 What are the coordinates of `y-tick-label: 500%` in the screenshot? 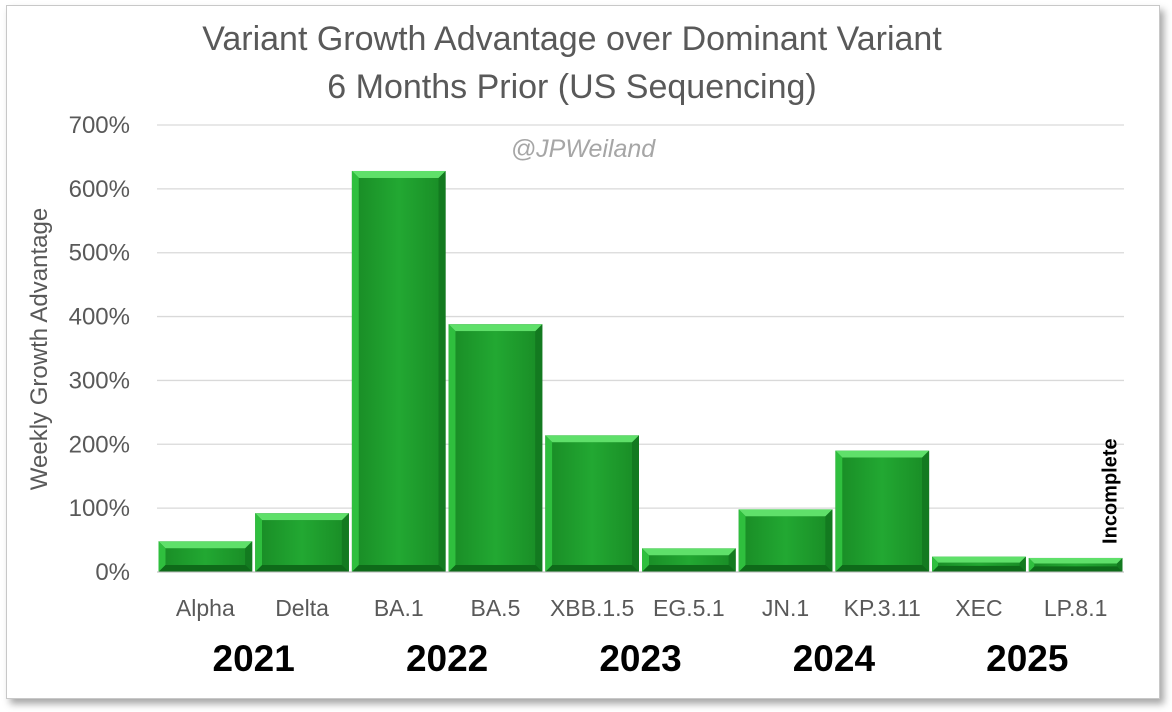 It's located at (99, 253).